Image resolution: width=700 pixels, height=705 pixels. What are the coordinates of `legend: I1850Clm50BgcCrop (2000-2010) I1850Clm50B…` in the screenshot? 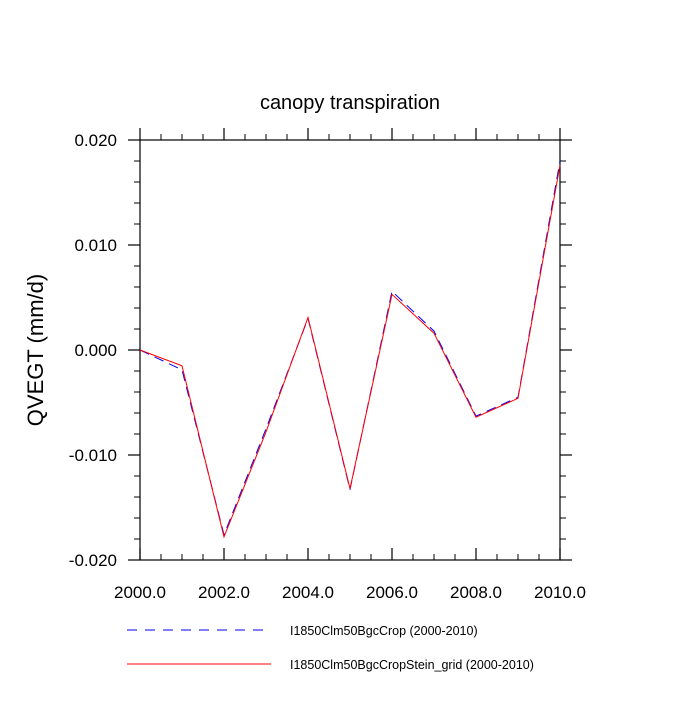 It's located at (330, 648).